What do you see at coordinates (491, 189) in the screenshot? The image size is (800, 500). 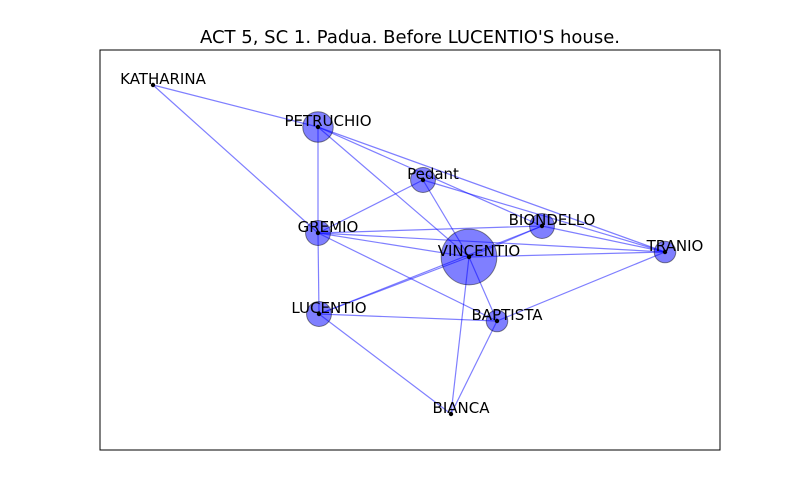 I see `edge-petruchio-tranio` at bounding box center [491, 189].